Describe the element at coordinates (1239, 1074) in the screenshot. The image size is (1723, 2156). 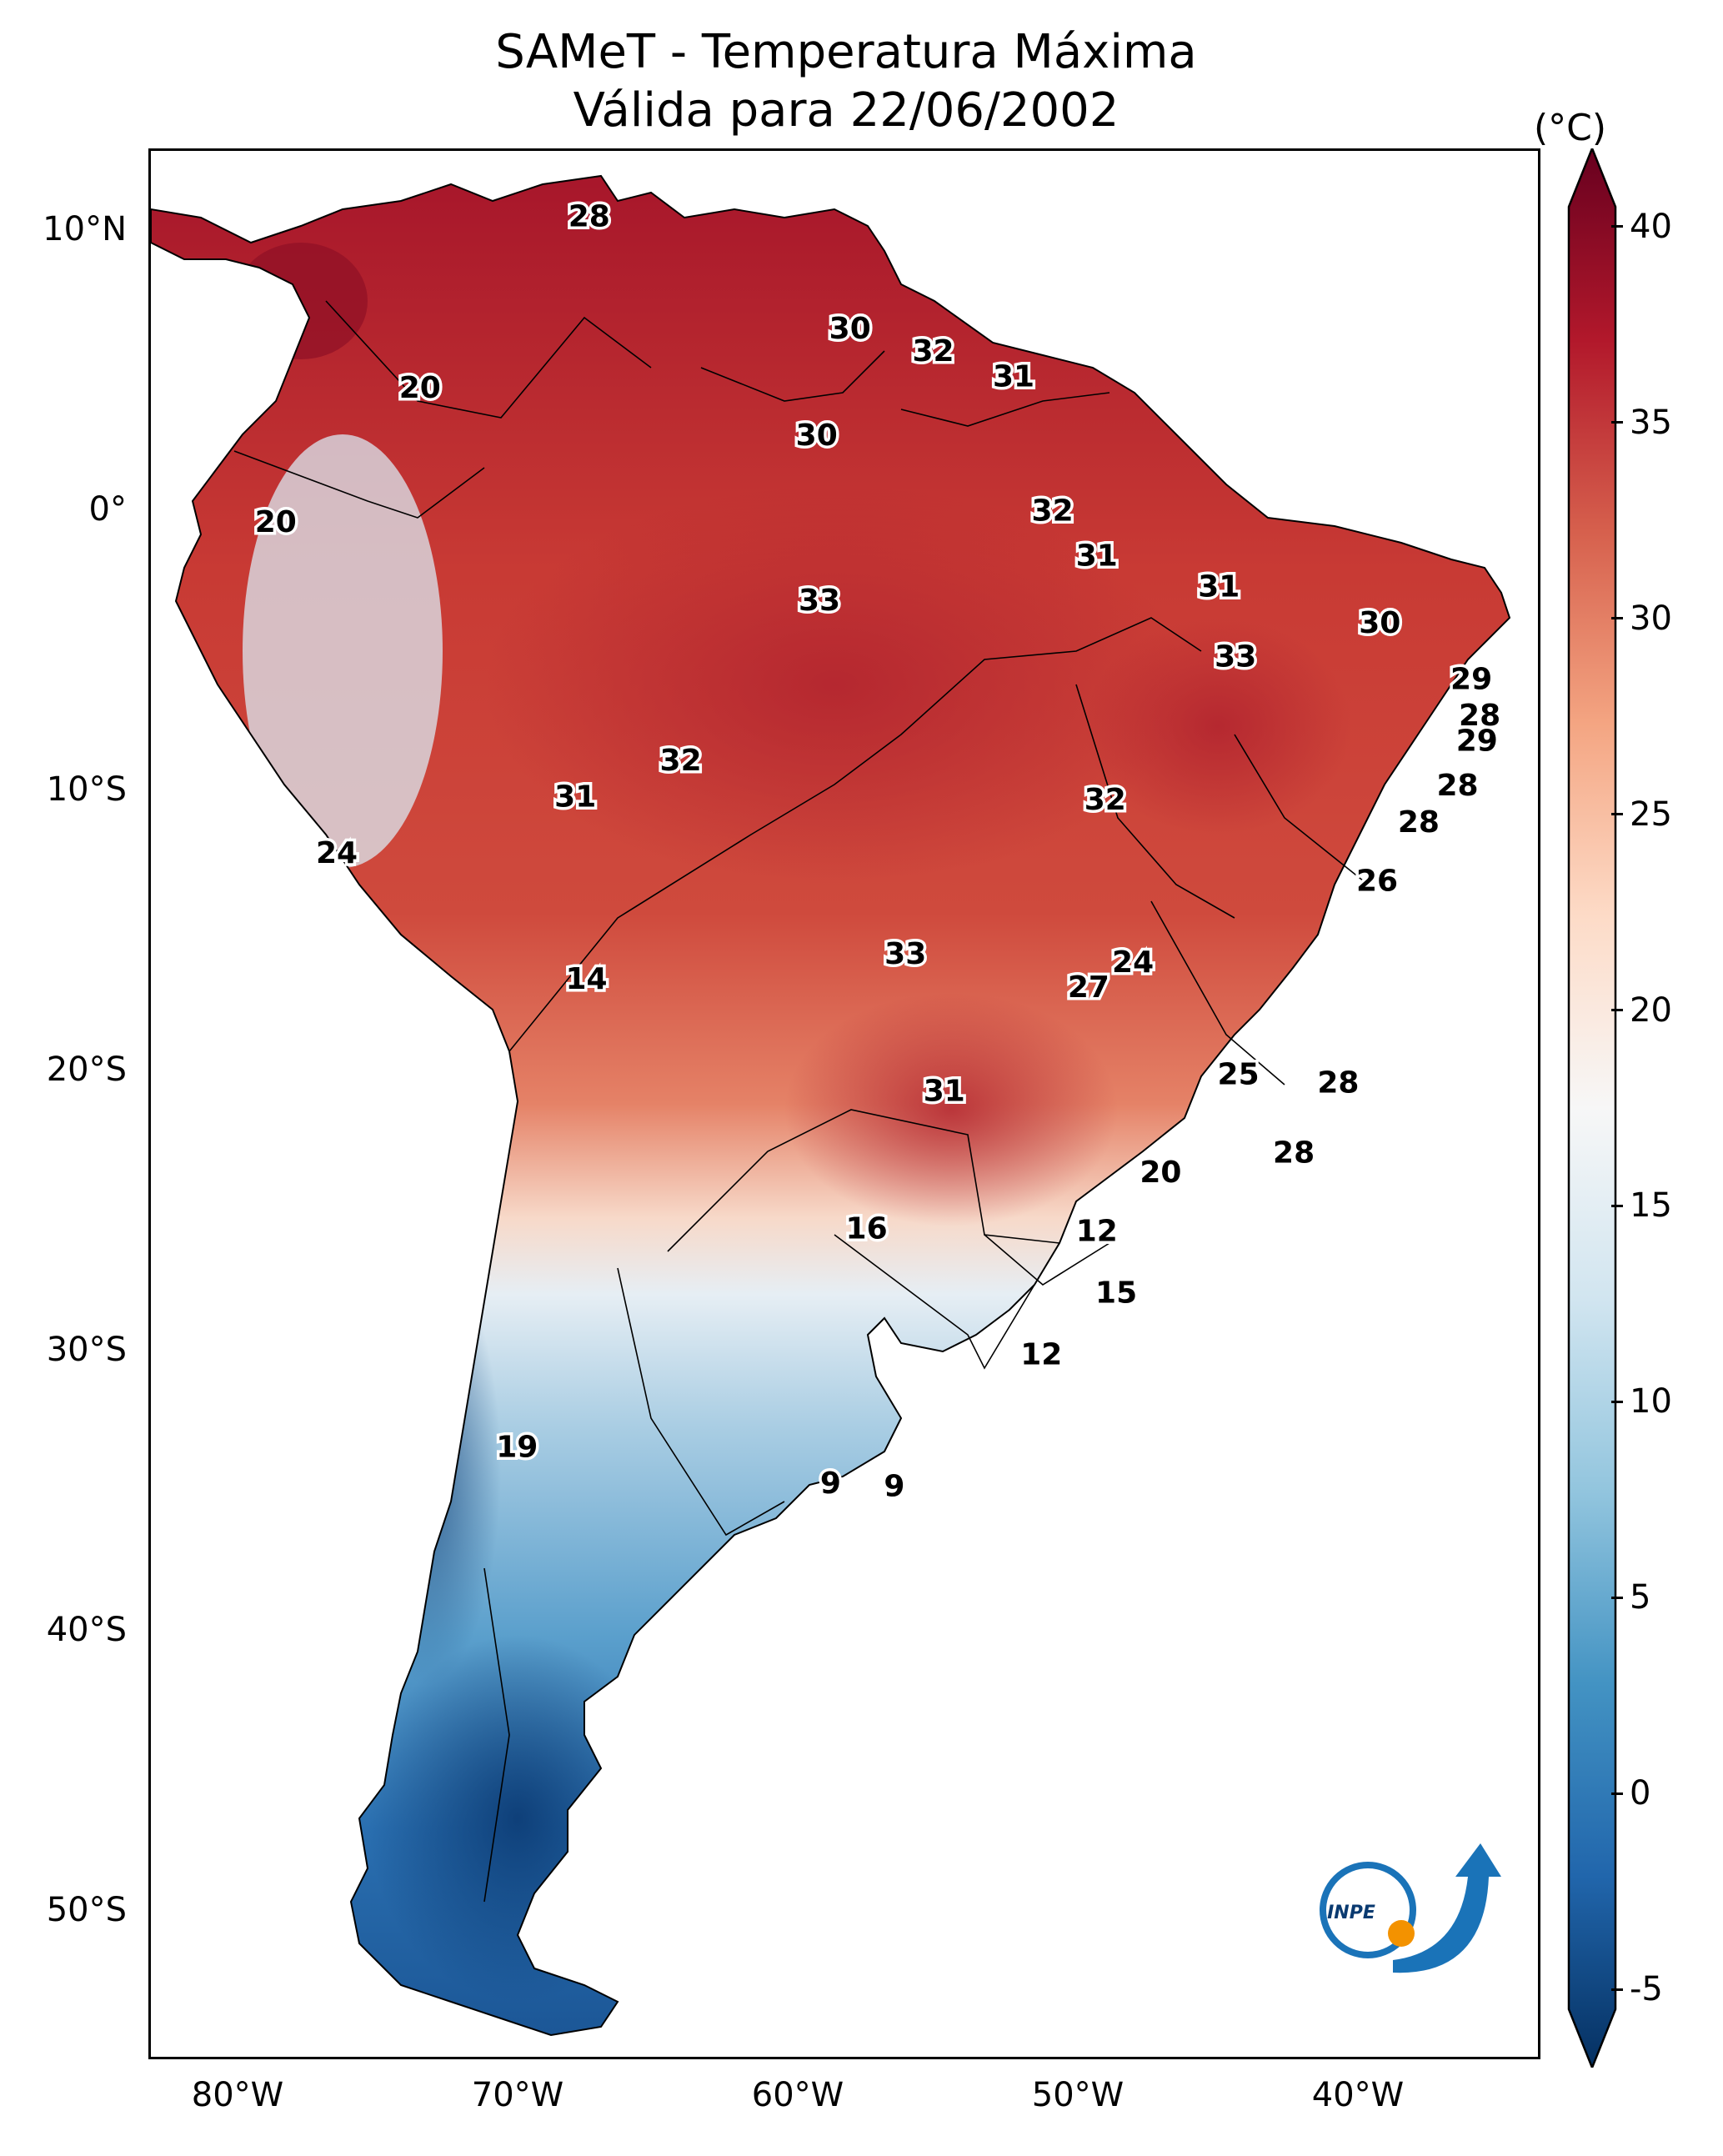
I see `isotherm-label: 25` at that location.